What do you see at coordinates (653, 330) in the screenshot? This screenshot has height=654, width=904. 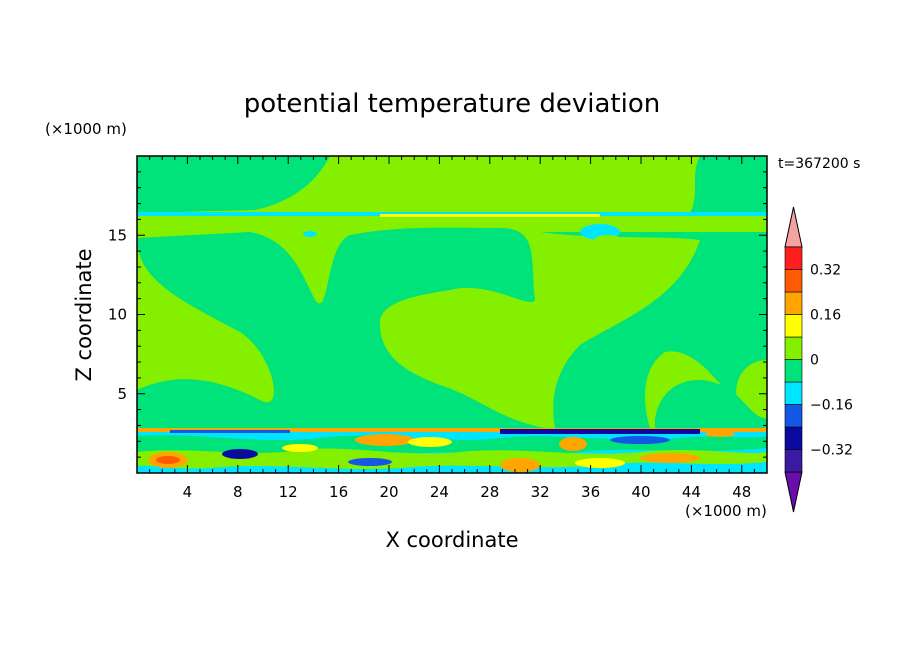 I see `neg-patch-right` at bounding box center [653, 330].